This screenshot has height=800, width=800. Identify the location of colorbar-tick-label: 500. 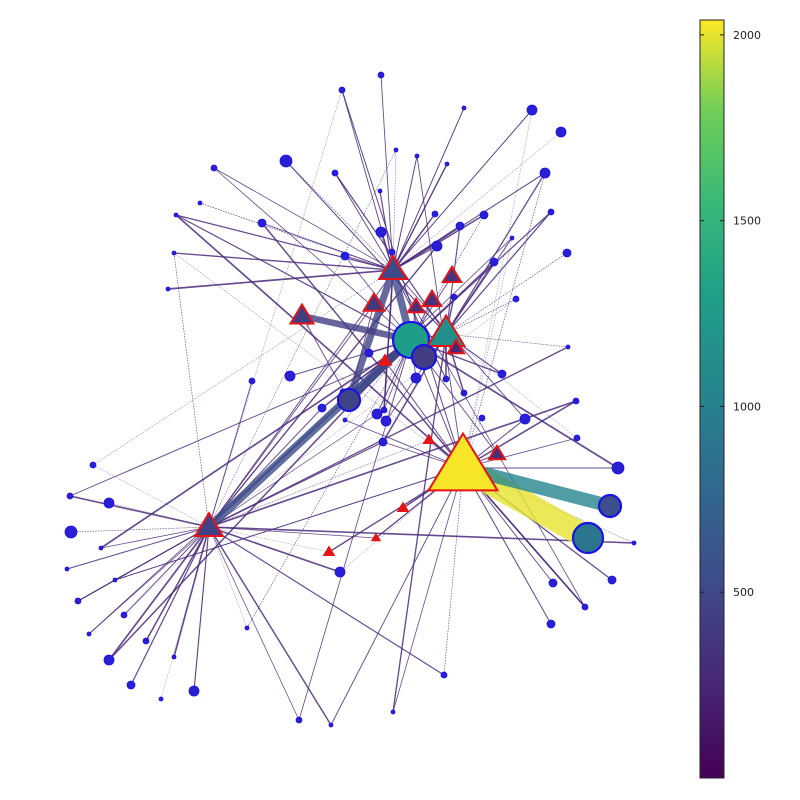
(743, 592).